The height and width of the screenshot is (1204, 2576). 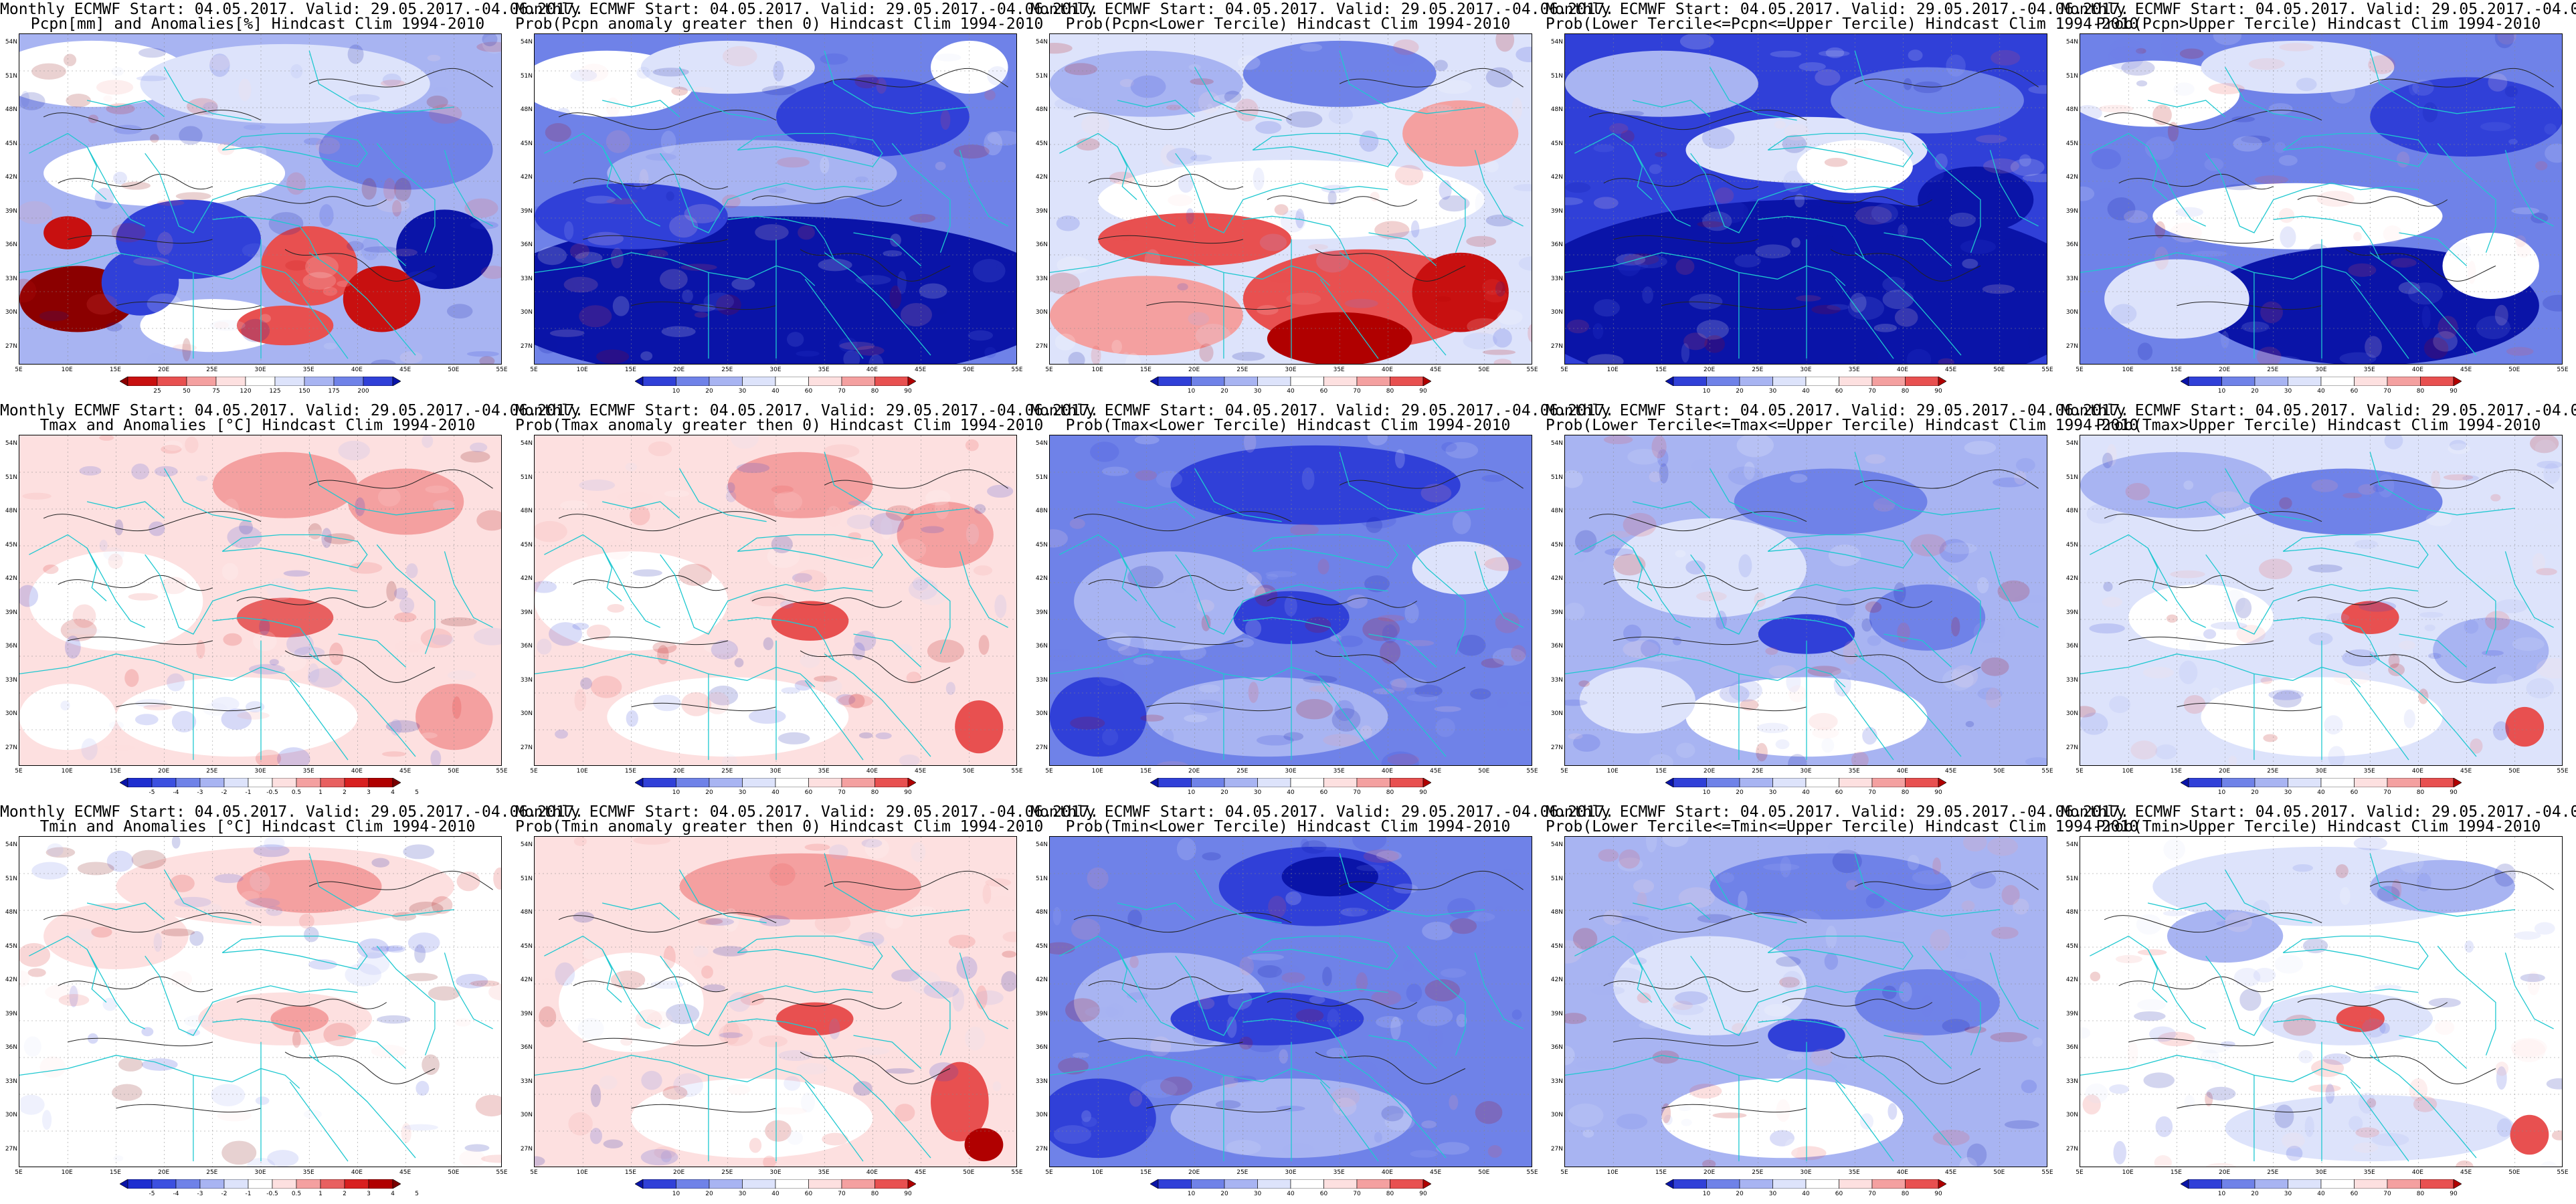 What do you see at coordinates (454, 370) in the screenshot?
I see `lon-tick-label: 50E` at bounding box center [454, 370].